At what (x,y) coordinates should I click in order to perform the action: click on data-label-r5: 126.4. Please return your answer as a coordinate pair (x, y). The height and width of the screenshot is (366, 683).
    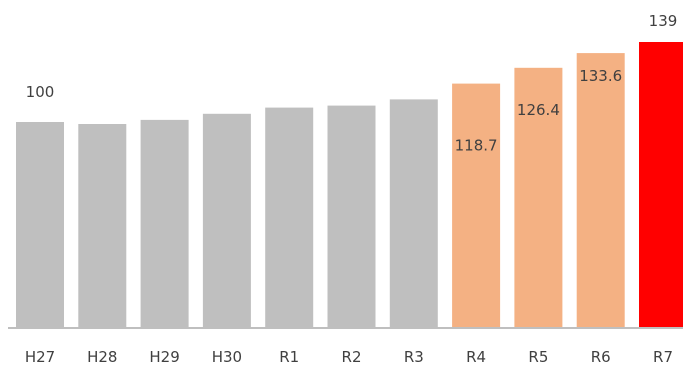
    Looking at the image, I should click on (538, 110).